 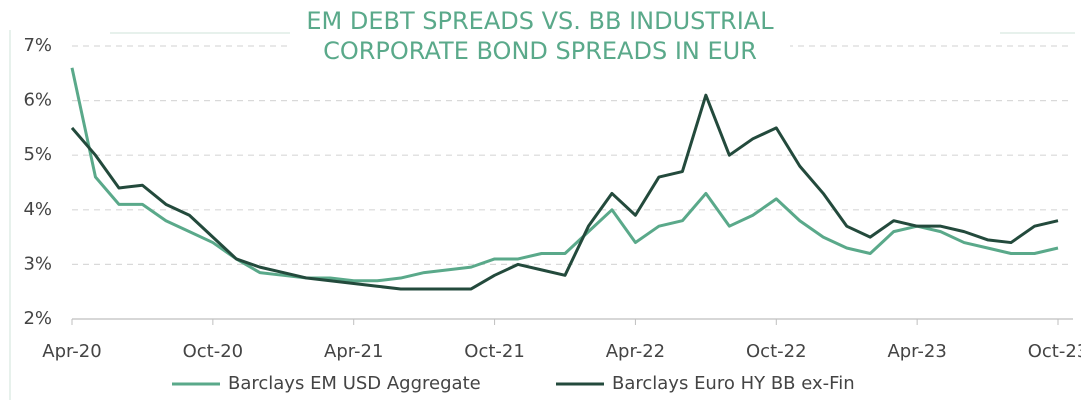 What do you see at coordinates (37, 100) in the screenshot?
I see `y-tick-label: 6%` at bounding box center [37, 100].